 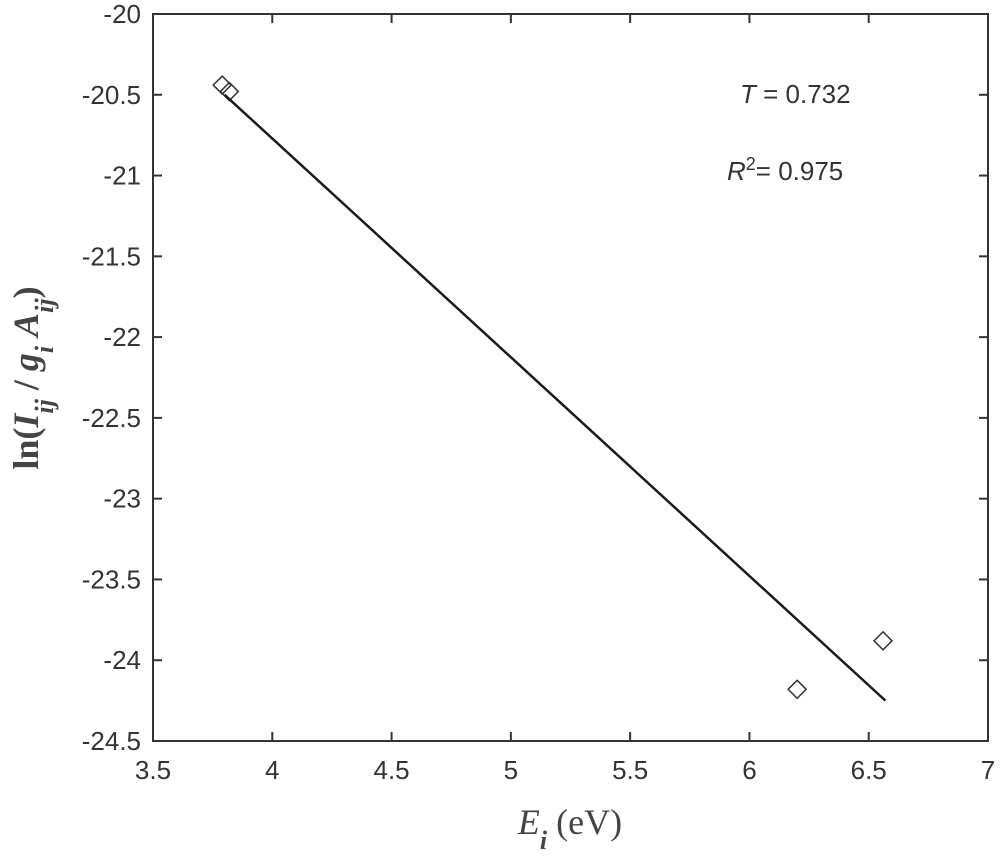 I want to click on x-tick-label: 5, so click(x=511, y=770).